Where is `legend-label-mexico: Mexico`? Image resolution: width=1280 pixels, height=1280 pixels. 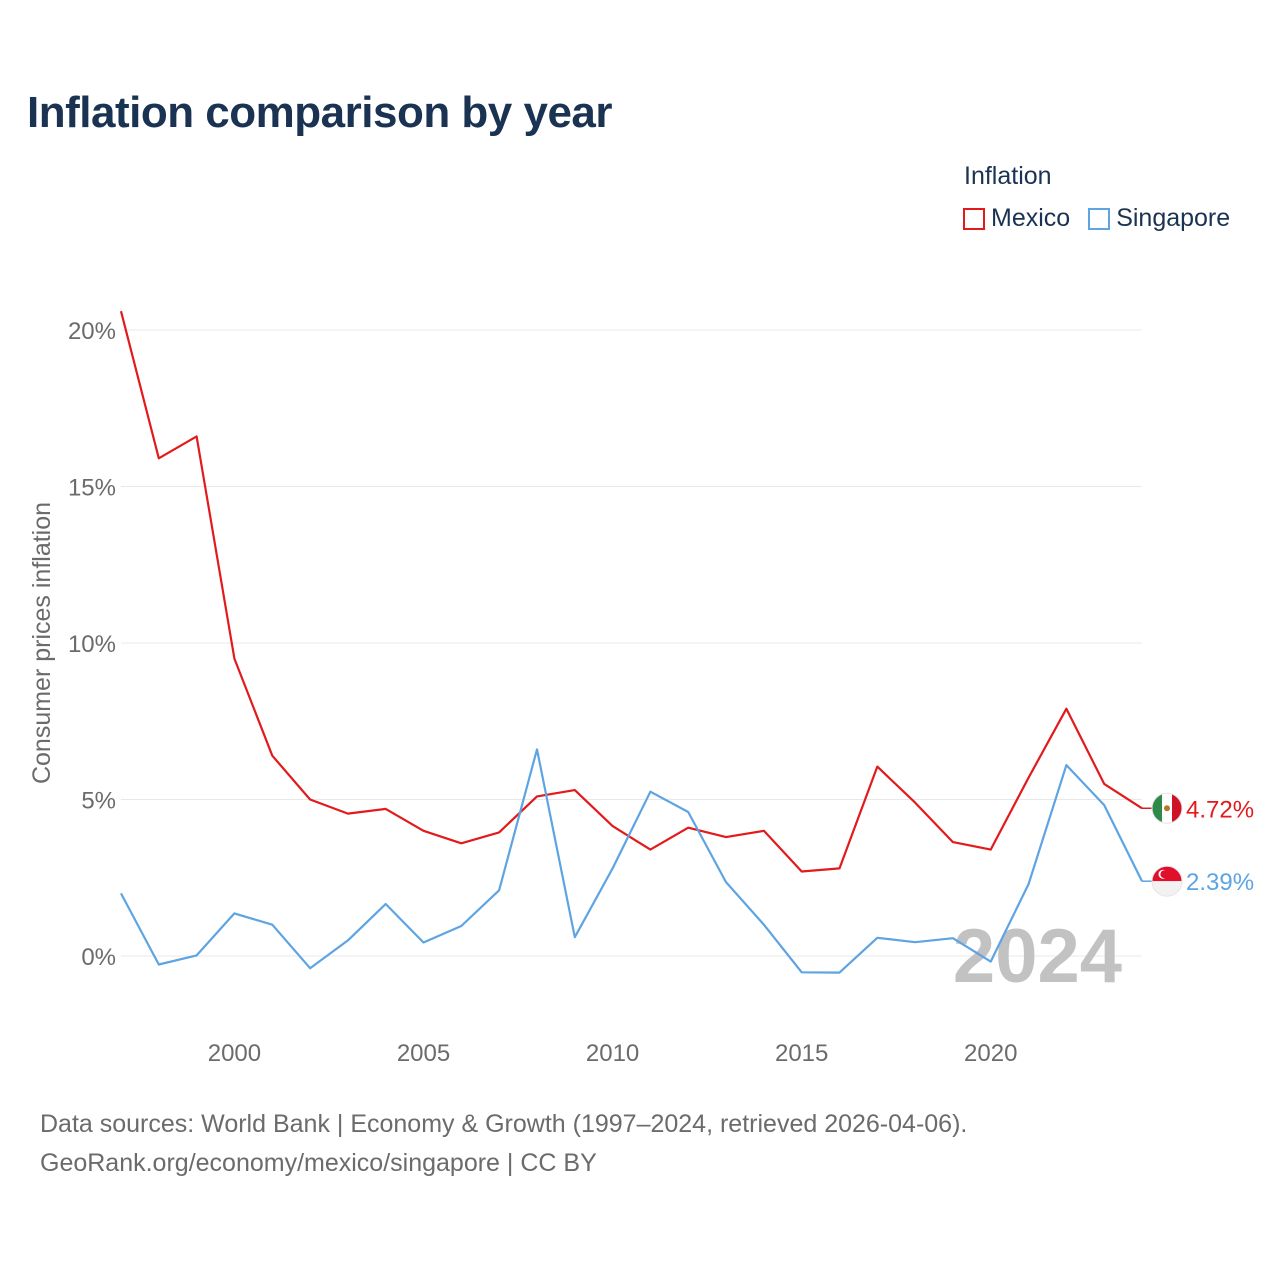
legend-label-mexico: Mexico is located at coordinates (1031, 218).